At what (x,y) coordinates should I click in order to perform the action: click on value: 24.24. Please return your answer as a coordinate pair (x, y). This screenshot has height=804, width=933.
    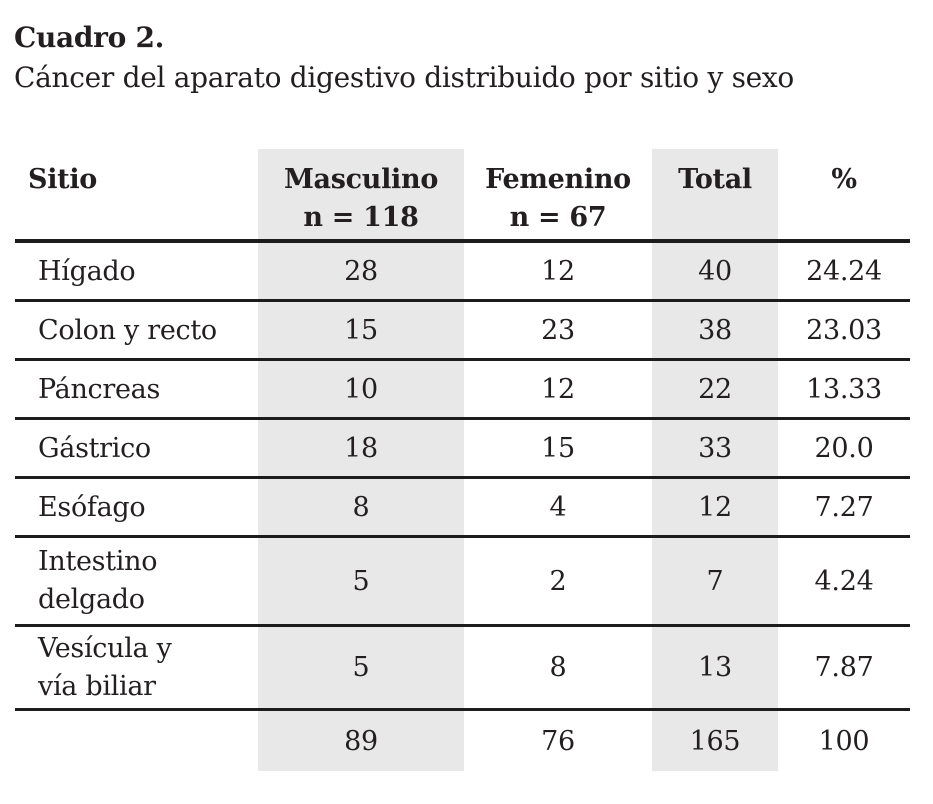
    Looking at the image, I should click on (844, 271).